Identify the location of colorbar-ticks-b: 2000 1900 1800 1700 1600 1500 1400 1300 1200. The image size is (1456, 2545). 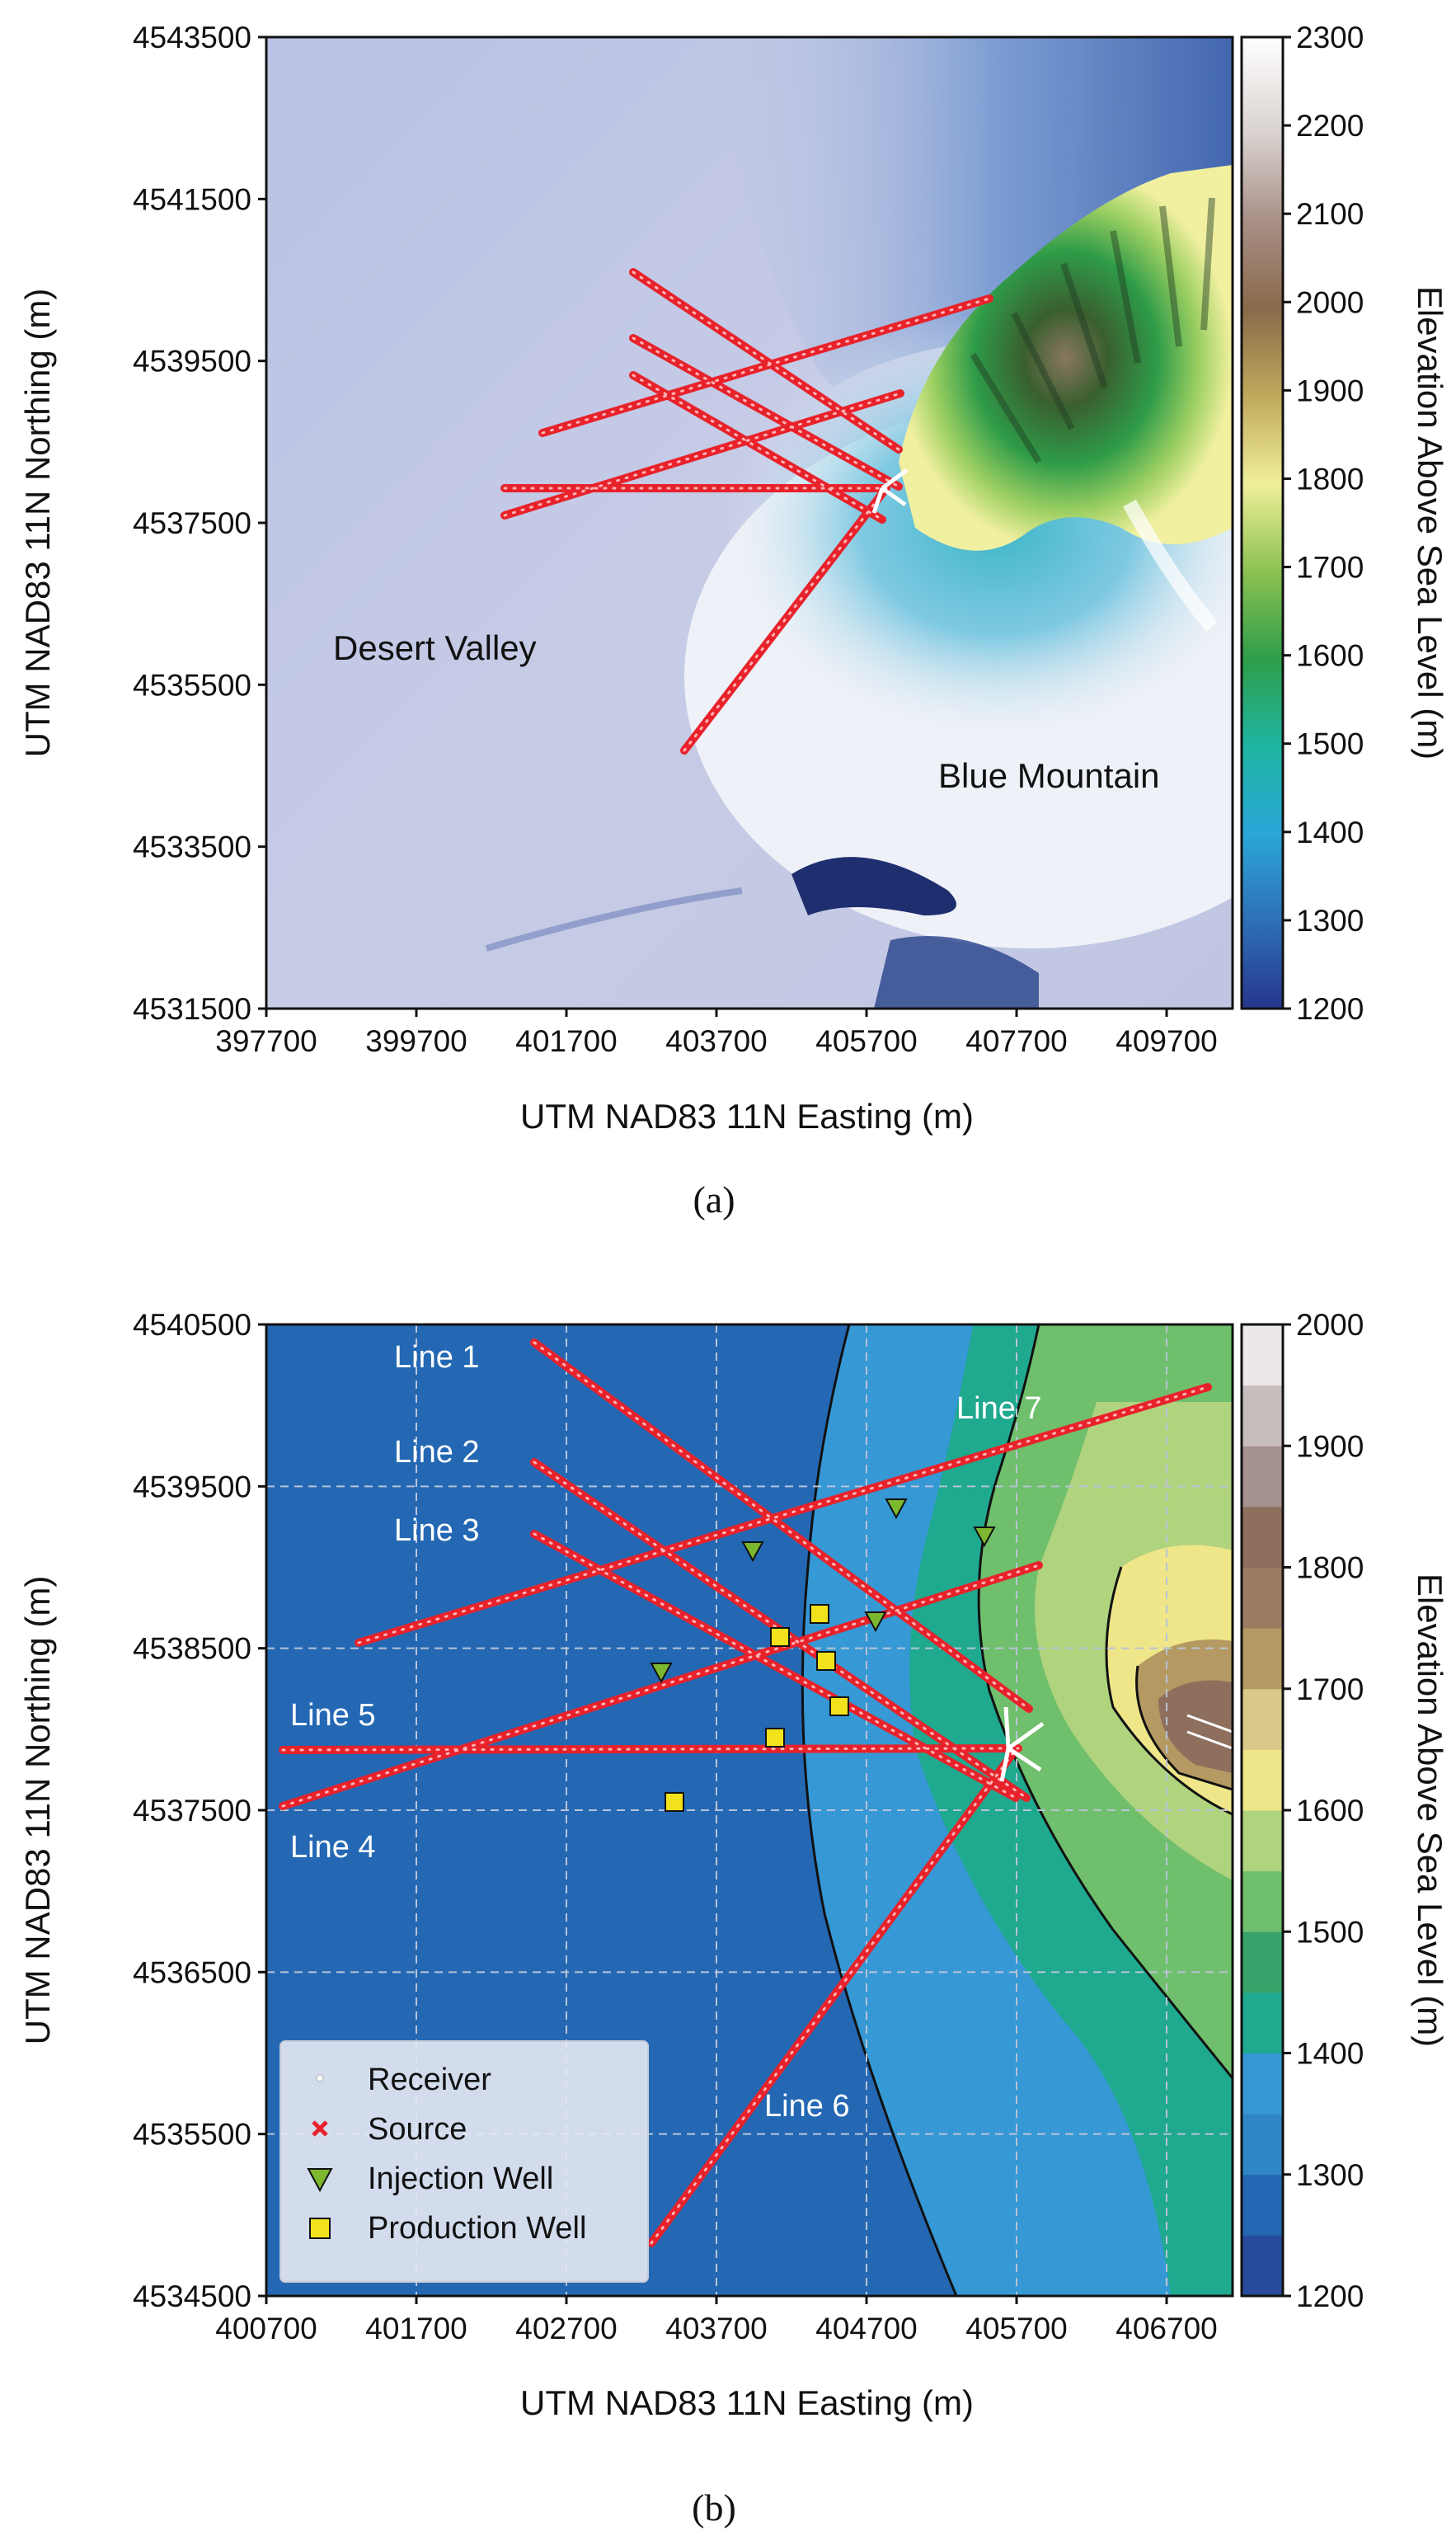
(1323, 1810).